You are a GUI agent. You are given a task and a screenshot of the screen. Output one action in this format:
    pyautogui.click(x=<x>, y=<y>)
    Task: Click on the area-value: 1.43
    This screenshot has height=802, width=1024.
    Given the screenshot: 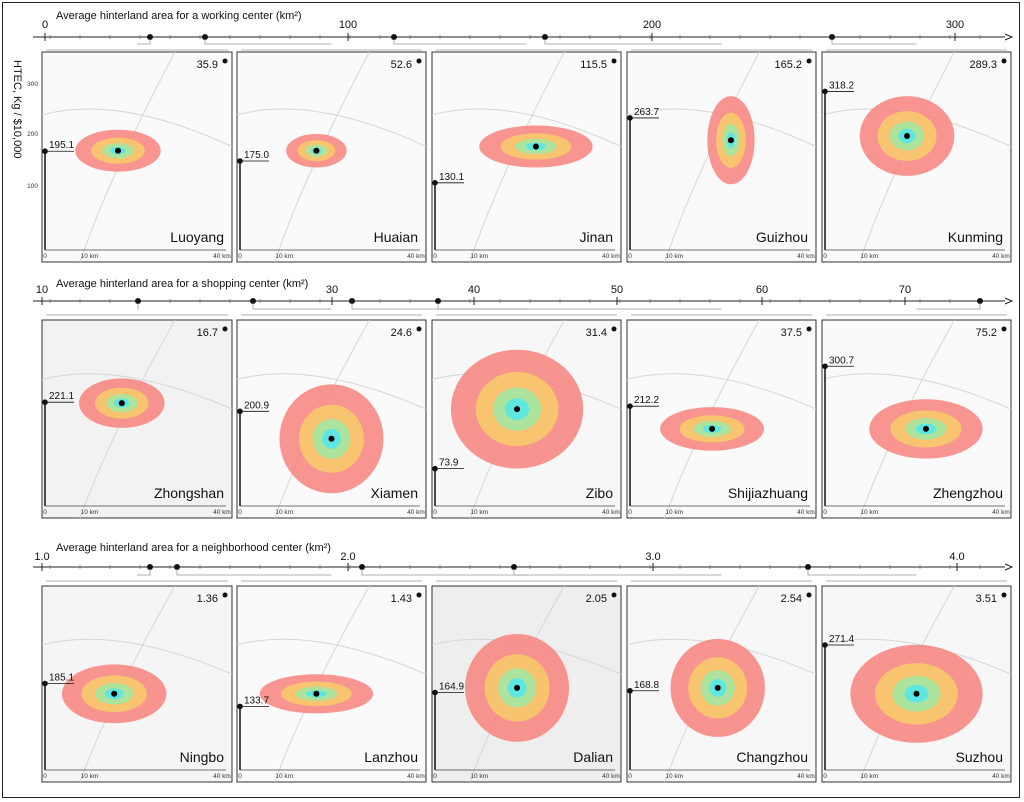 What is the action you would take?
    pyautogui.click(x=401, y=599)
    